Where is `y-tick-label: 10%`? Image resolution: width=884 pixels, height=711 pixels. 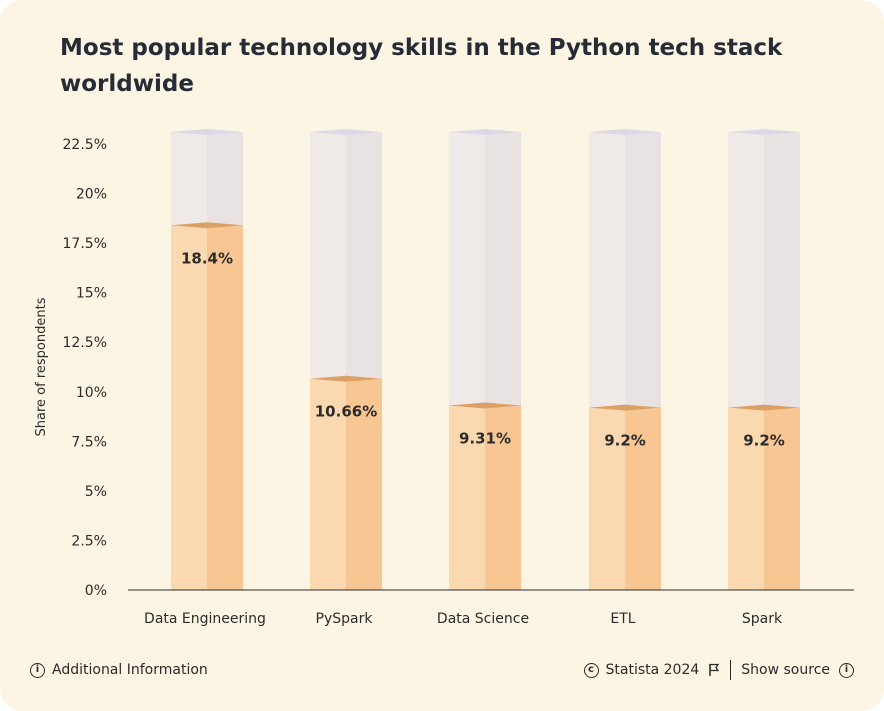
y-tick-label: 10% is located at coordinates (91, 393).